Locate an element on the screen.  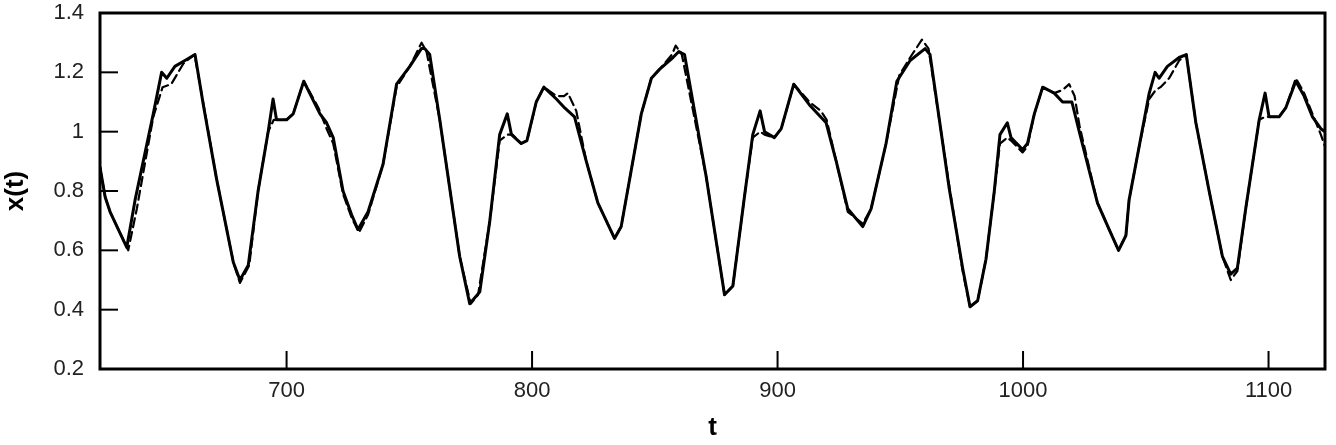
x-tick-label: 1000 is located at coordinates (1023, 390).